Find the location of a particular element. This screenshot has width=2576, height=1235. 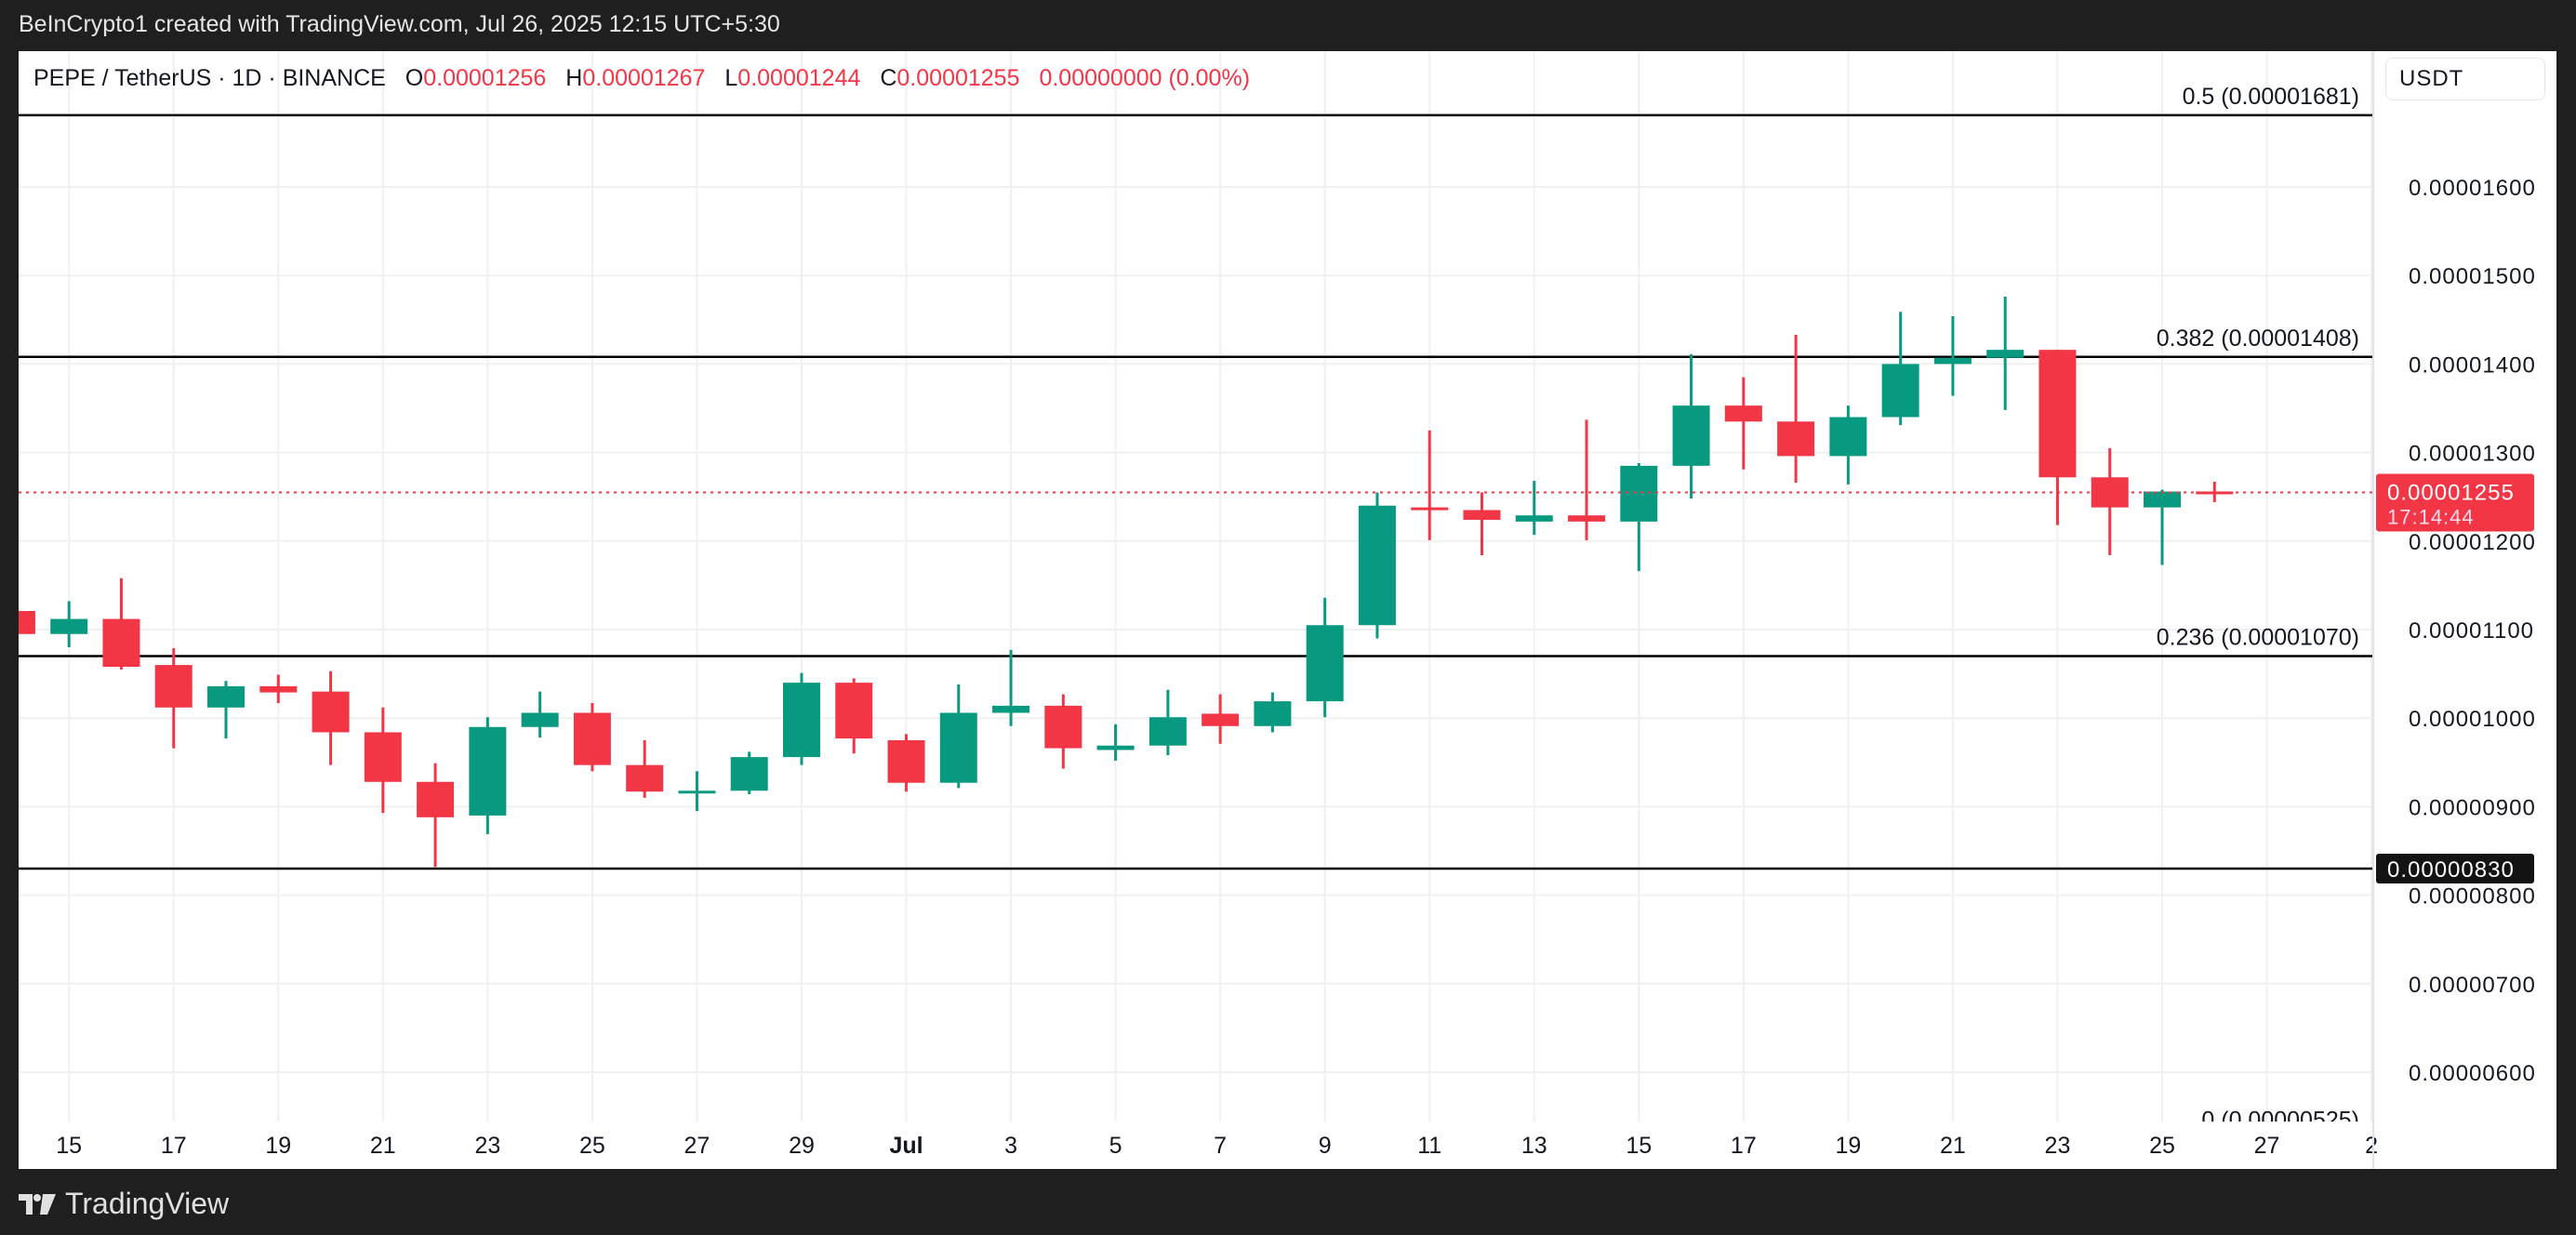

countdown-text: 17:14:44 is located at coordinates (2431, 516).